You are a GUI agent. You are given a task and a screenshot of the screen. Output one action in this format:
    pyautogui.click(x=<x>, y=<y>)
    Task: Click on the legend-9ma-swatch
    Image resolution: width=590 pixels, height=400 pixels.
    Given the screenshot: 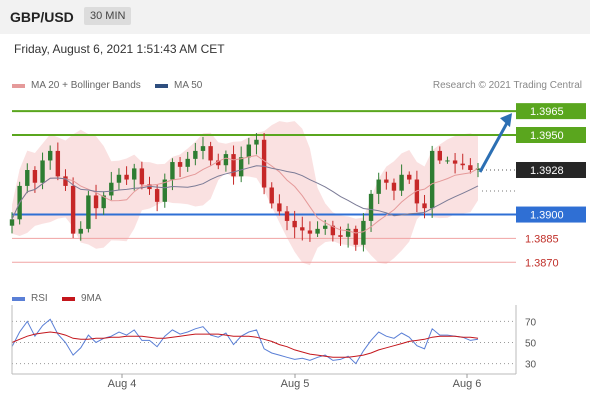 What is the action you would take?
    pyautogui.click(x=68, y=298)
    